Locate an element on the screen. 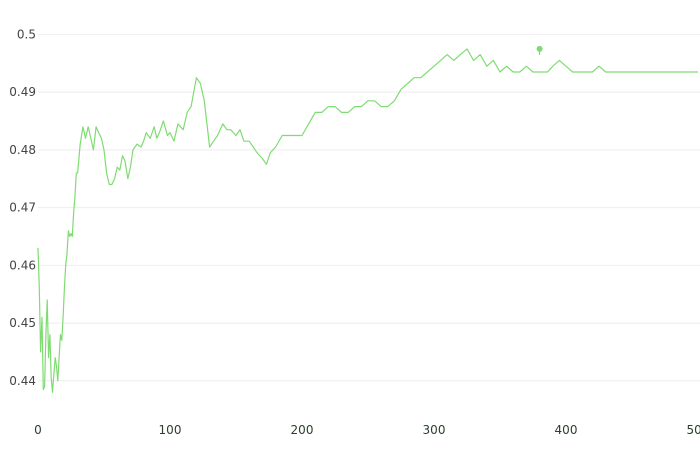 Image resolution: width=700 pixels, height=450 pixels. y-tick-label: 0.49 is located at coordinates (22, 92).